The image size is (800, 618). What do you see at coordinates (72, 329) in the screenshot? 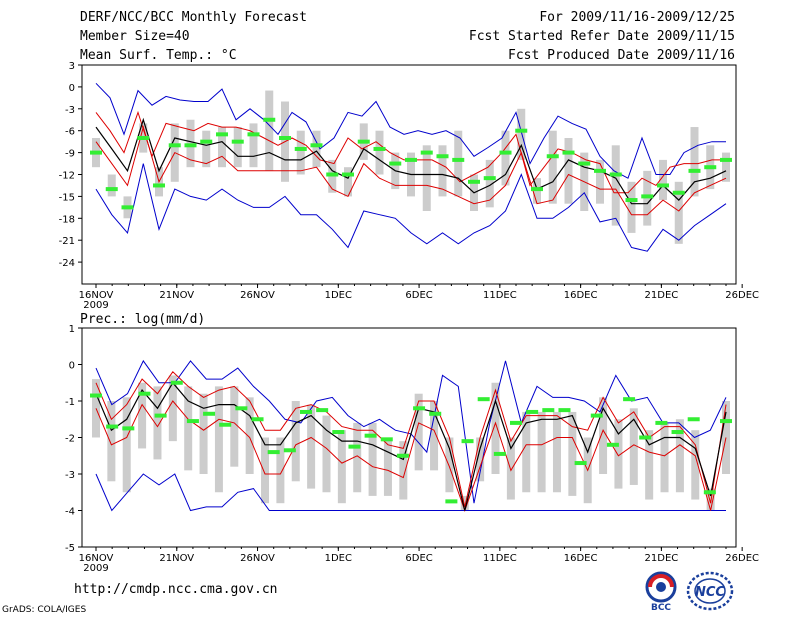
I see `y-tick-label: 1` at bounding box center [72, 329].